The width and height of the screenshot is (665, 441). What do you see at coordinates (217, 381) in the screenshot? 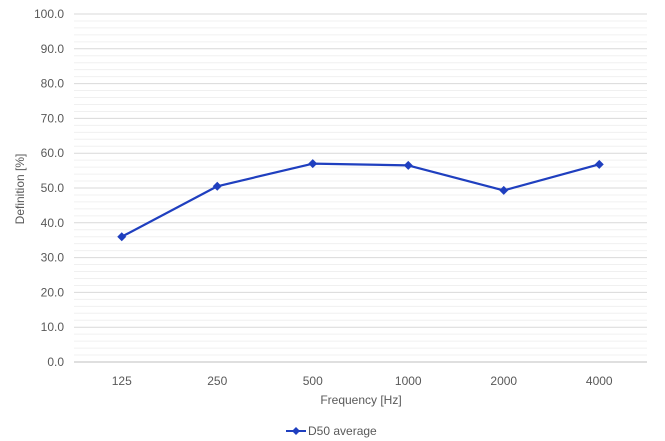
I see `x-tick-label: 250` at bounding box center [217, 381].